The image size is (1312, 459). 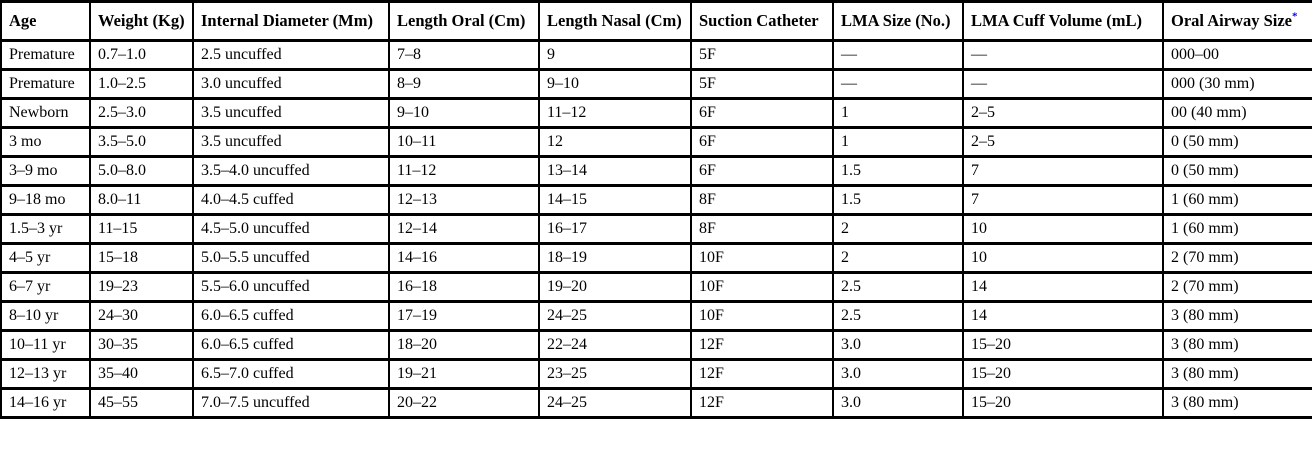 I want to click on column-header-suction-catheter: Suction Catheter, so click(x=762, y=21).